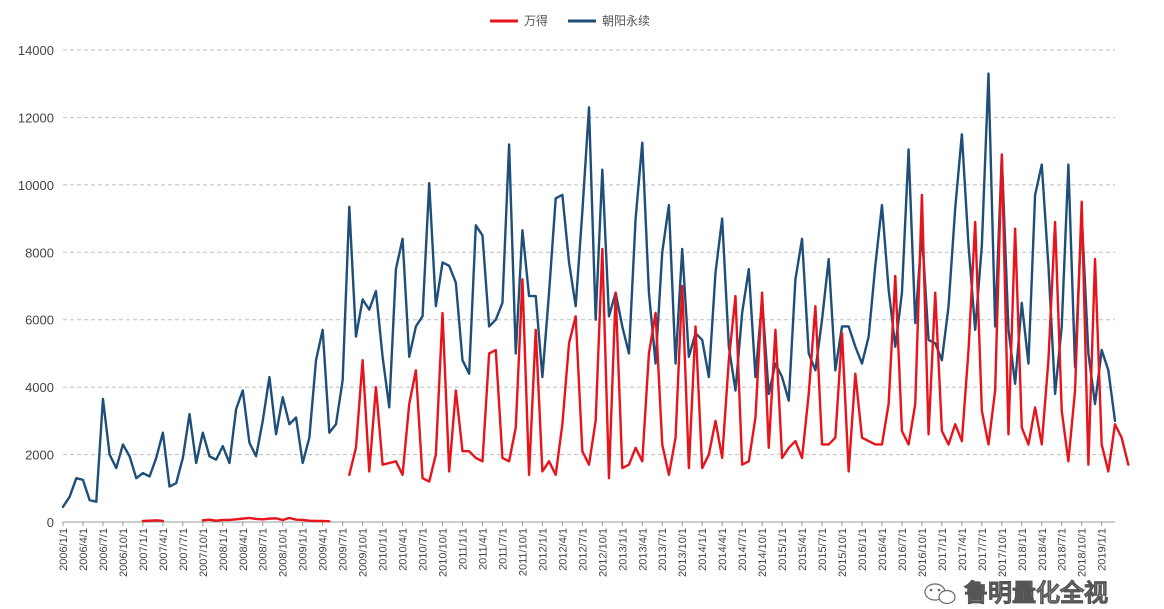  Describe the element at coordinates (943, 549) in the screenshot. I see `x-tick-label: 2017/1/1` at that location.